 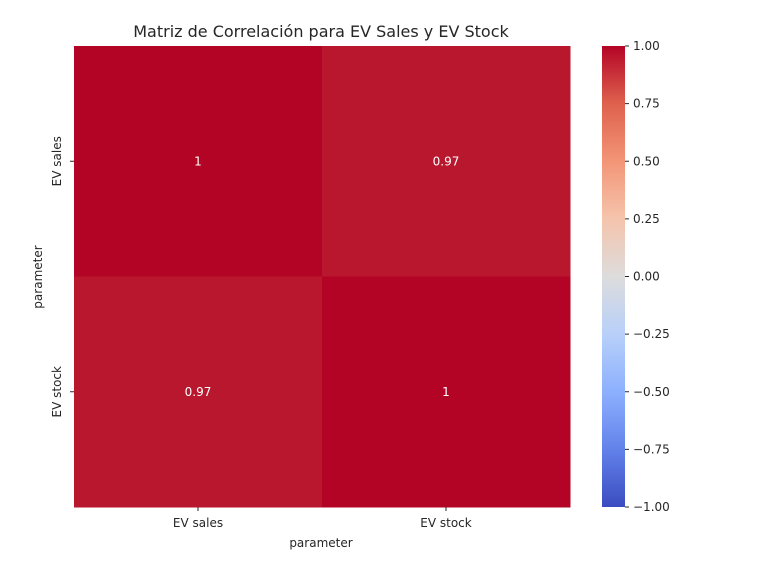 What do you see at coordinates (651, 449) in the screenshot?
I see `colorbar-tick-label: −0.75` at bounding box center [651, 449].